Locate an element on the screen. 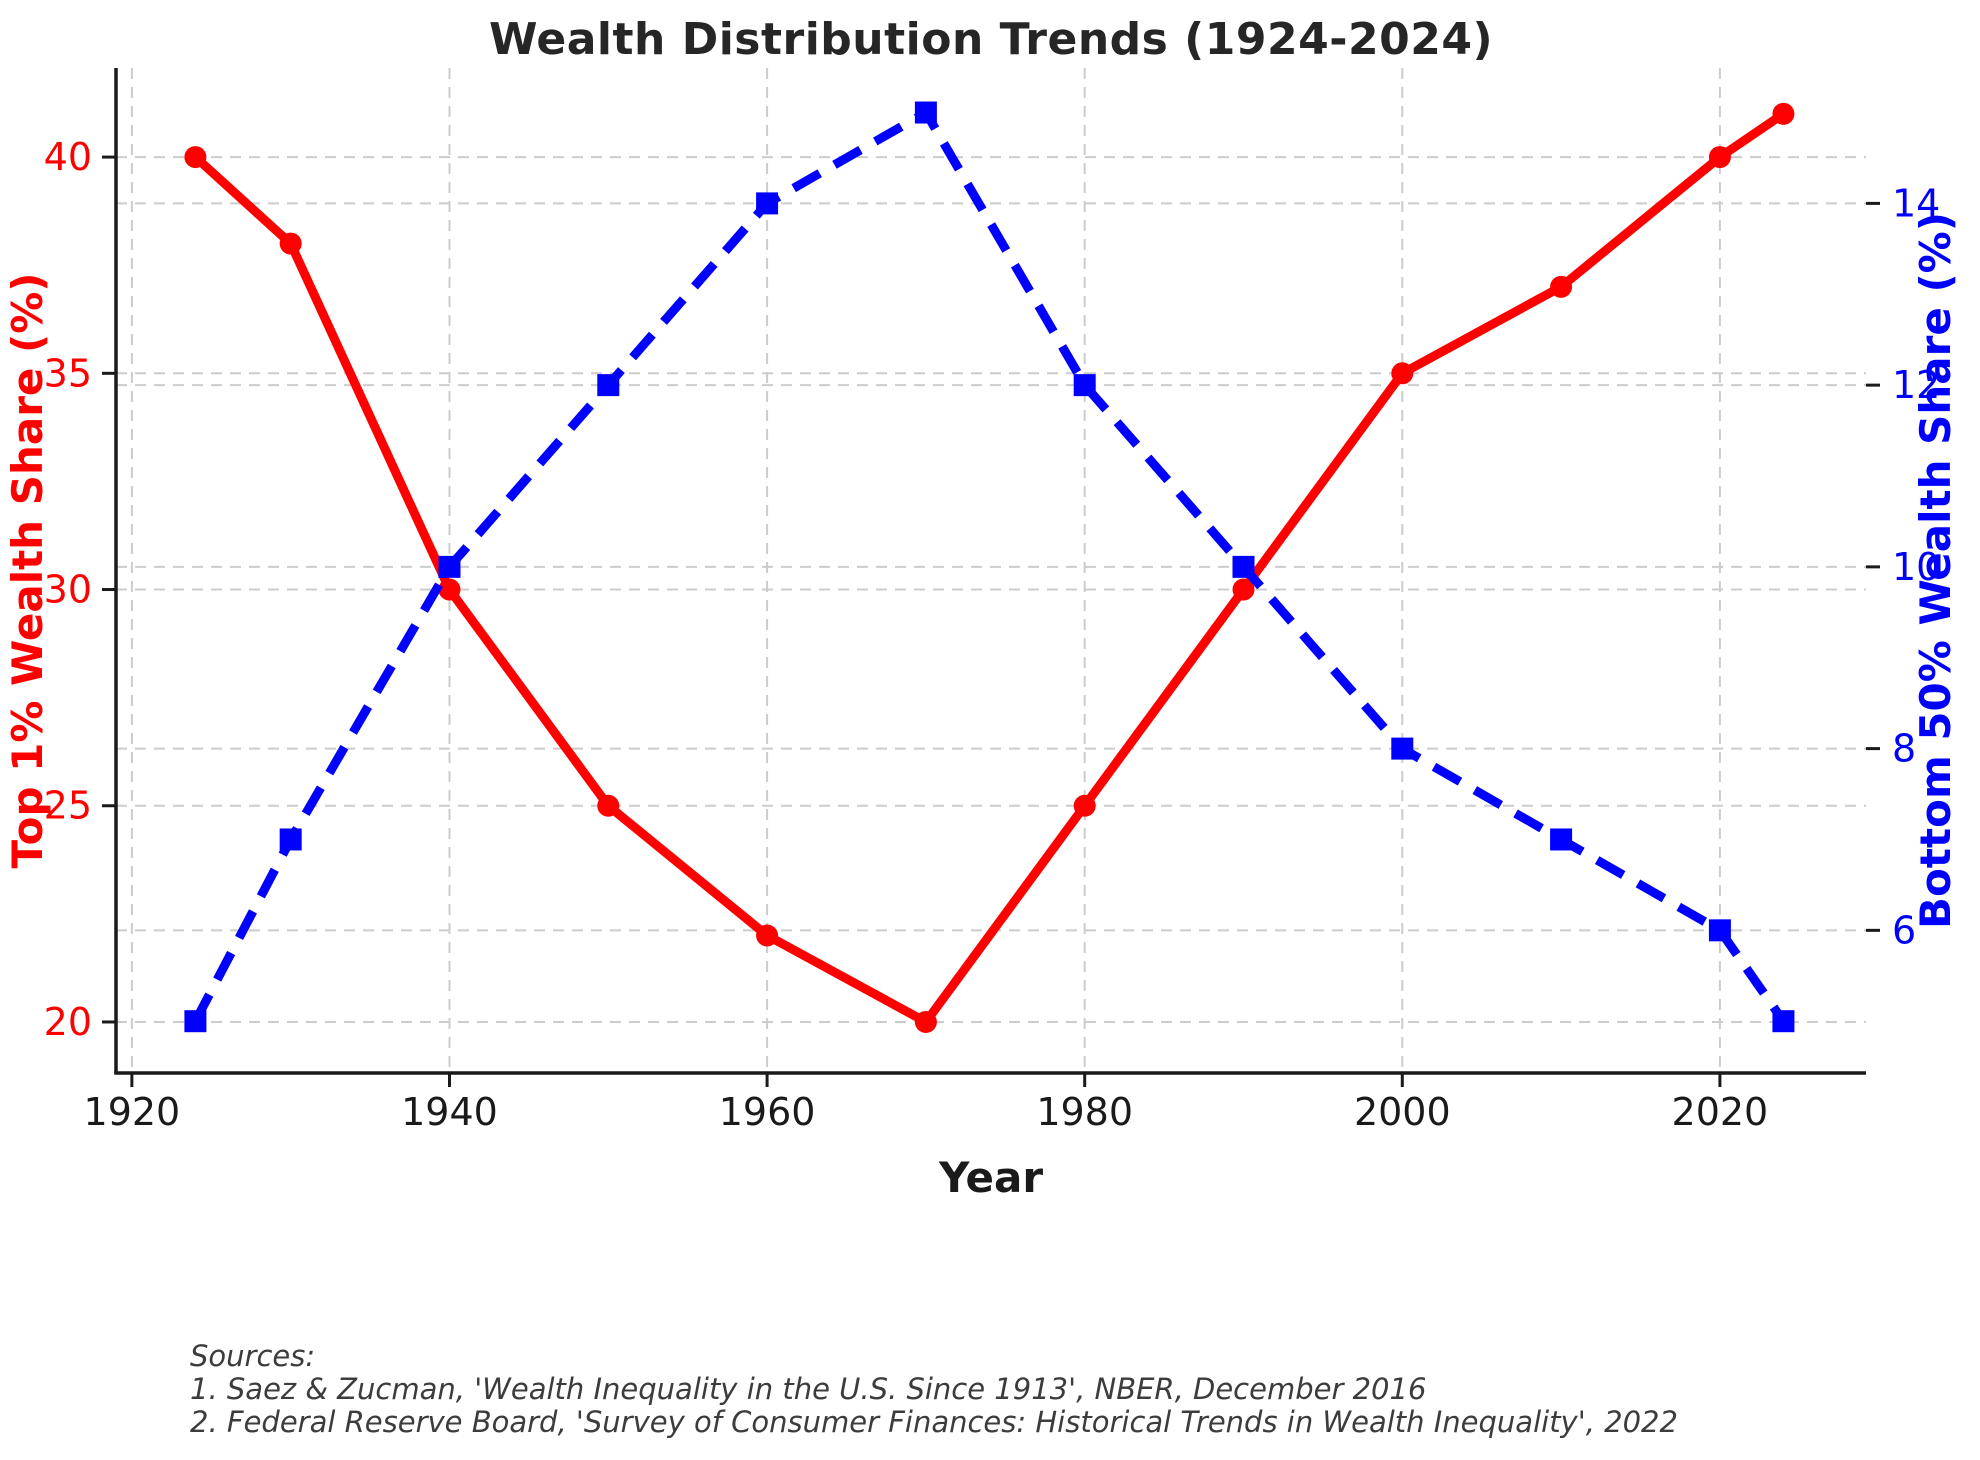 The height and width of the screenshot is (1460, 1980). left-tick-label: 35 is located at coordinates (68, 373).